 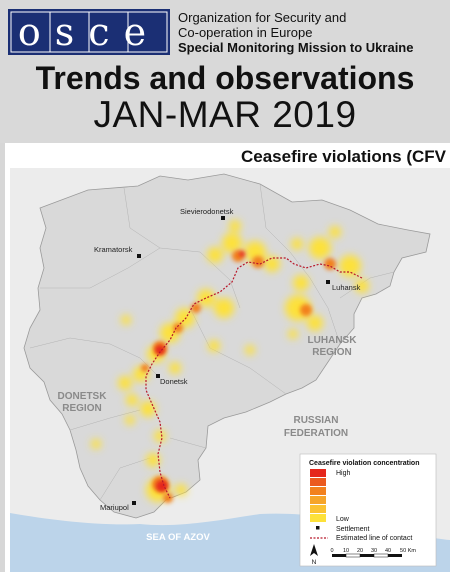 What do you see at coordinates (296, 47) in the screenshot?
I see `org-line-3: Special Monitoring Mission to Ukraine` at bounding box center [296, 47].